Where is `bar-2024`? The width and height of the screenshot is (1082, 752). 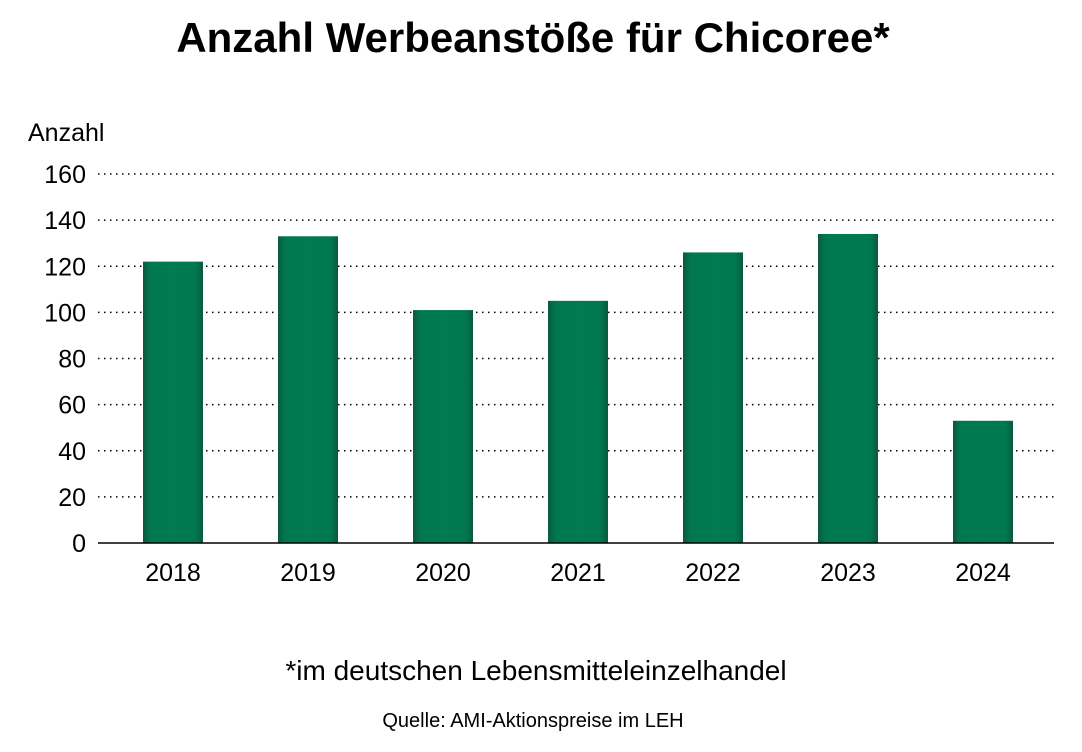 bar-2024 is located at coordinates (983, 481).